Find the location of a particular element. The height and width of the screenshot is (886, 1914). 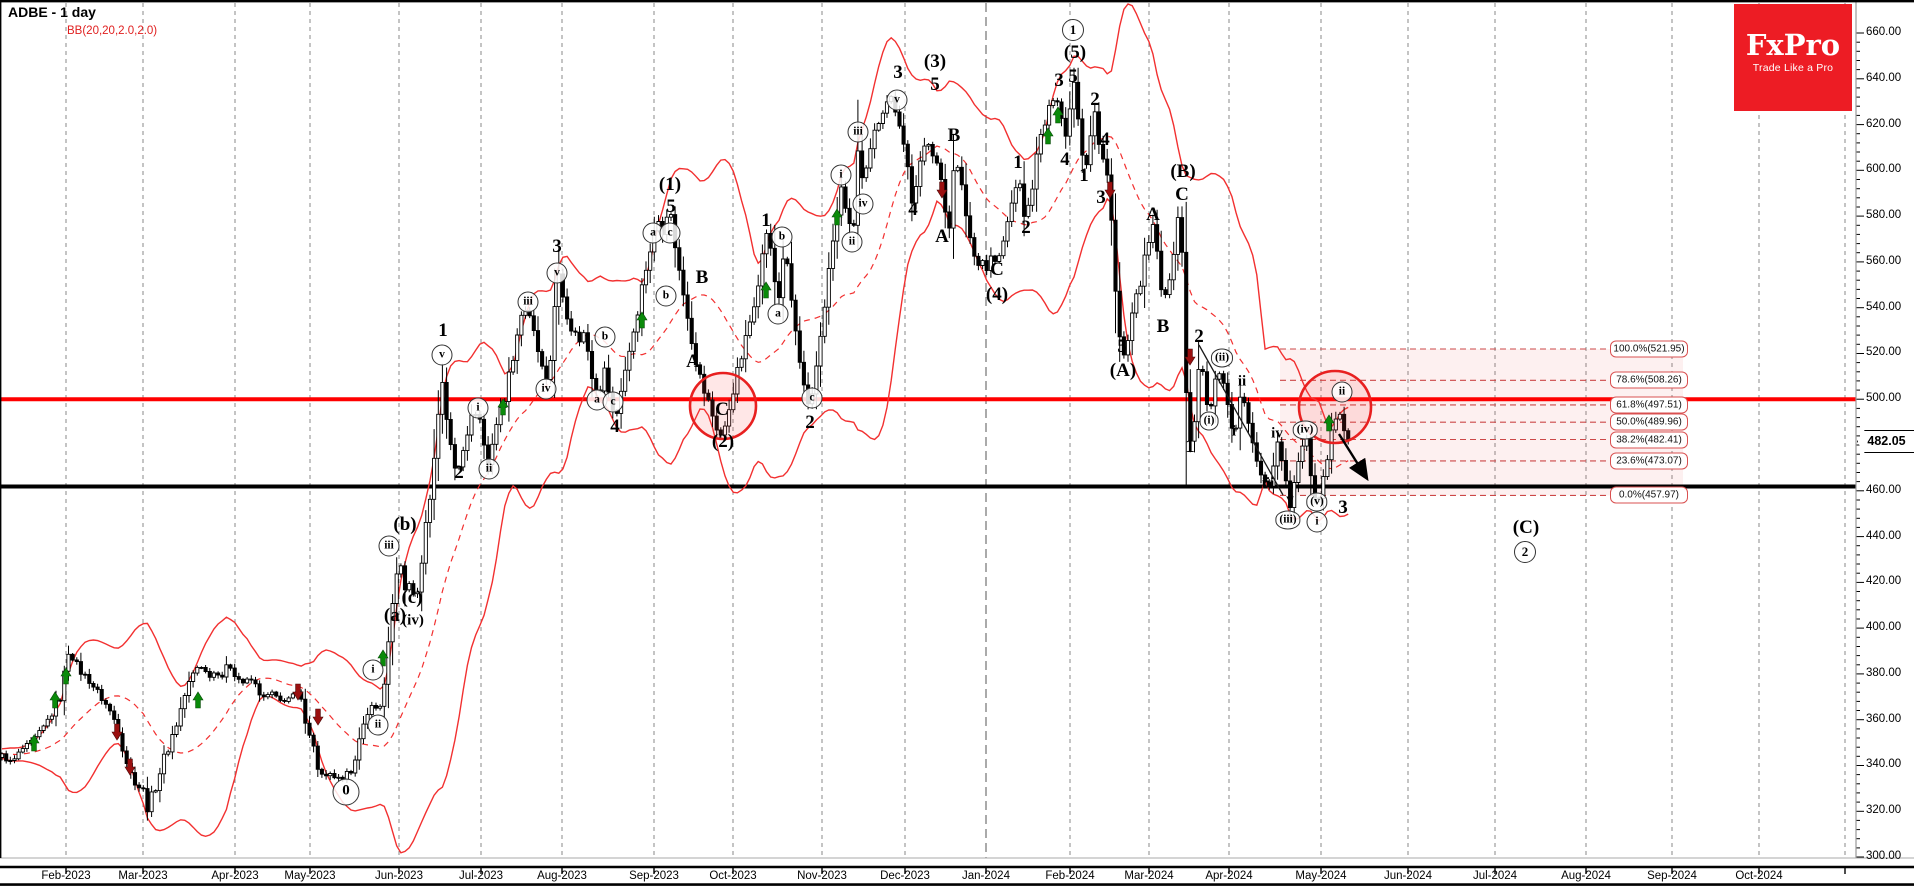

fib-level-label: 0.0%(457.97) is located at coordinates (1649, 495).